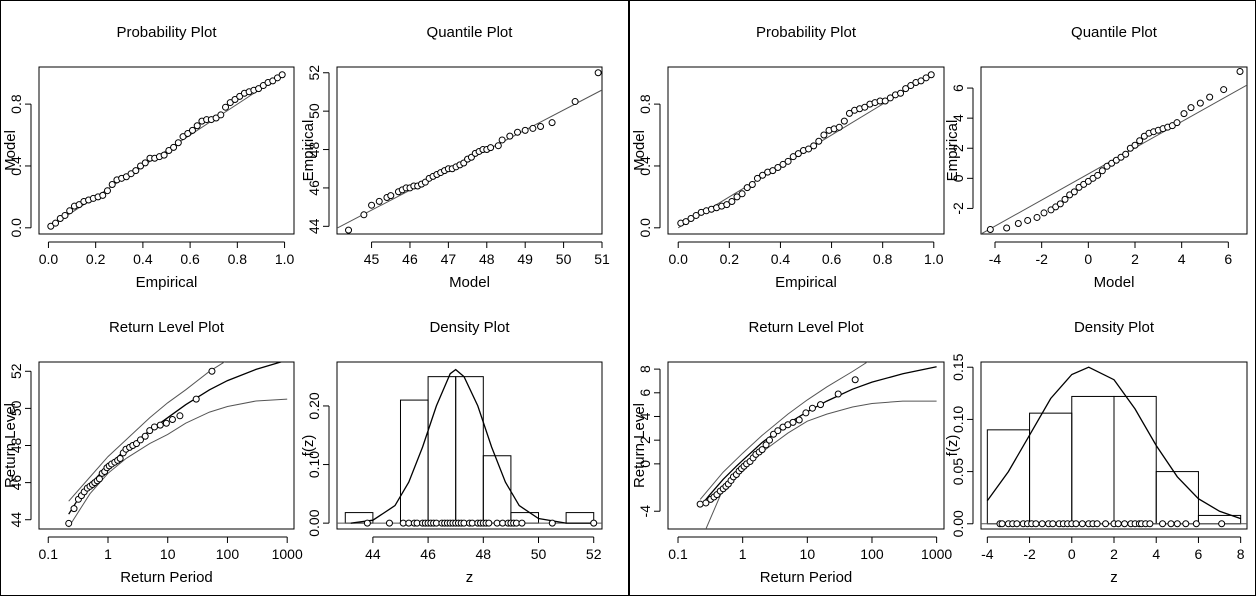 The image size is (1256, 597). Describe the element at coordinates (872, 554) in the screenshot. I see `x-tick-label: 100` at that location.